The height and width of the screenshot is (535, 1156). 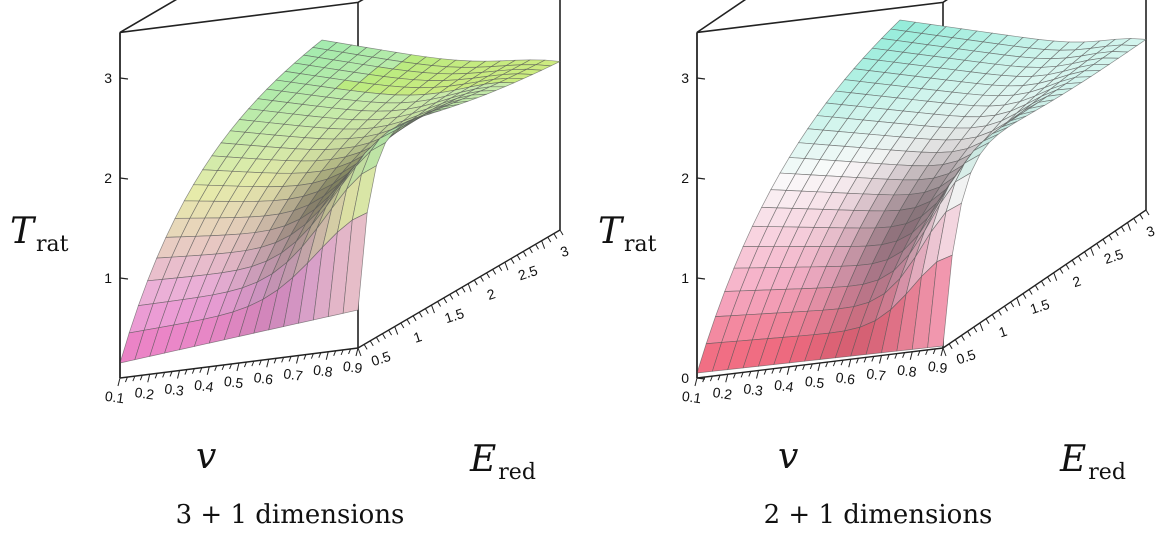 What do you see at coordinates (846, 378) in the screenshot?
I see `v-tick-label: 0.6` at bounding box center [846, 378].